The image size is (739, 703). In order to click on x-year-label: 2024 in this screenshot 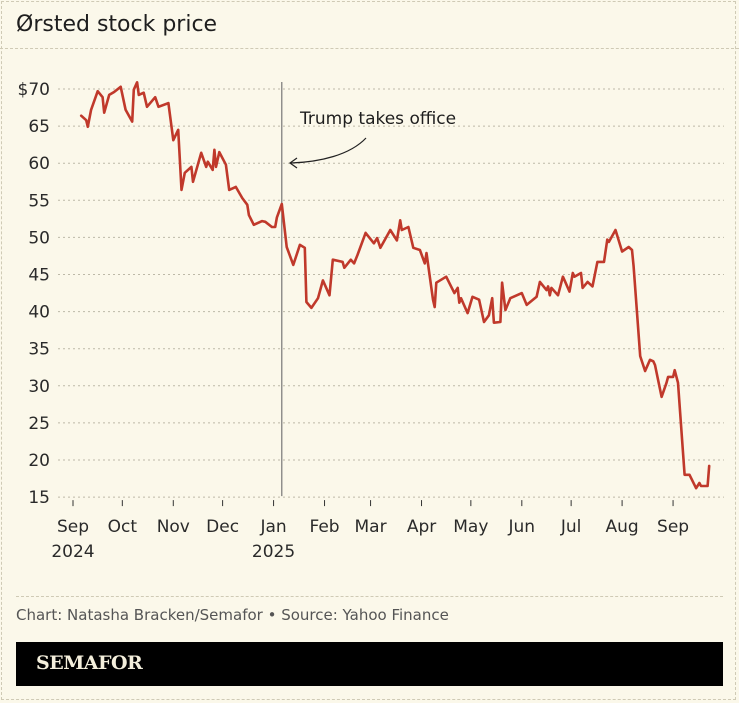, I will do `click(72, 552)`.